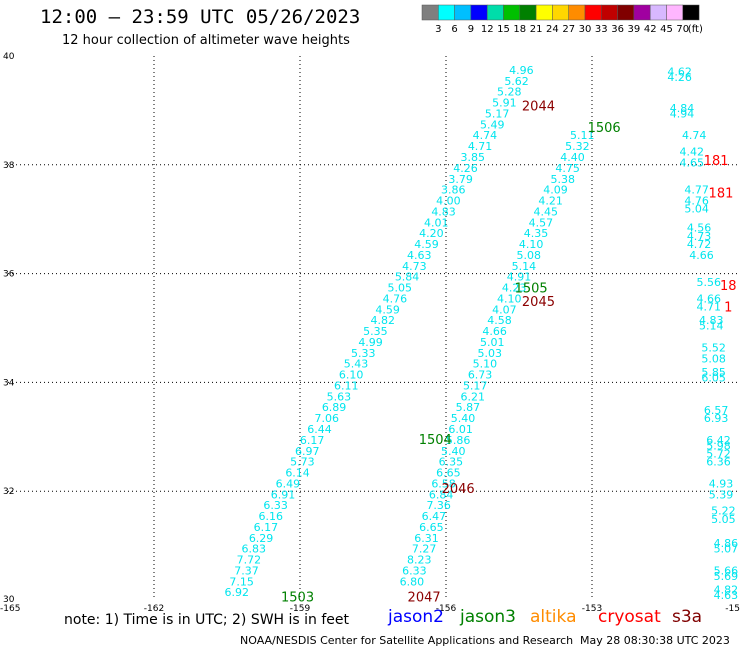  I want to click on swh-point: 5.03, so click(490, 353).